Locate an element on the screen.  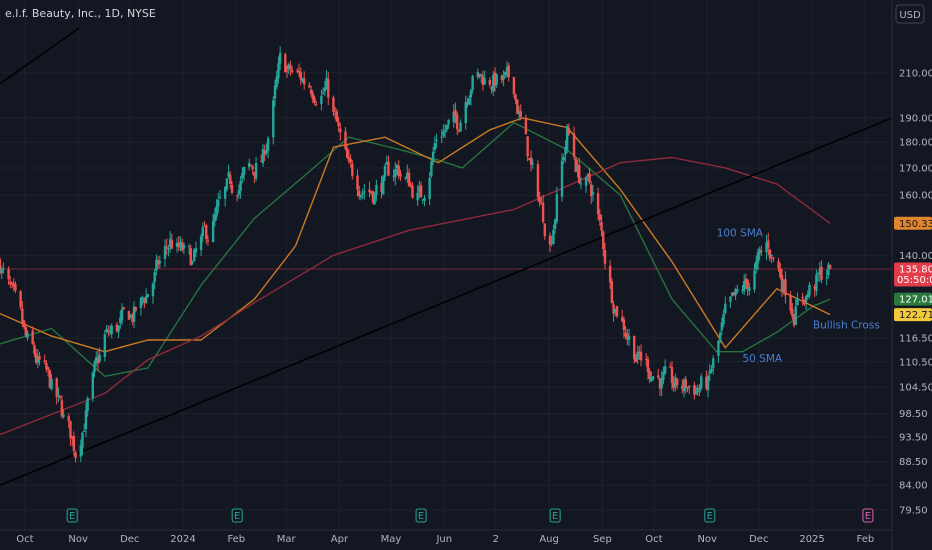
x-tick-label: May is located at coordinates (391, 539).